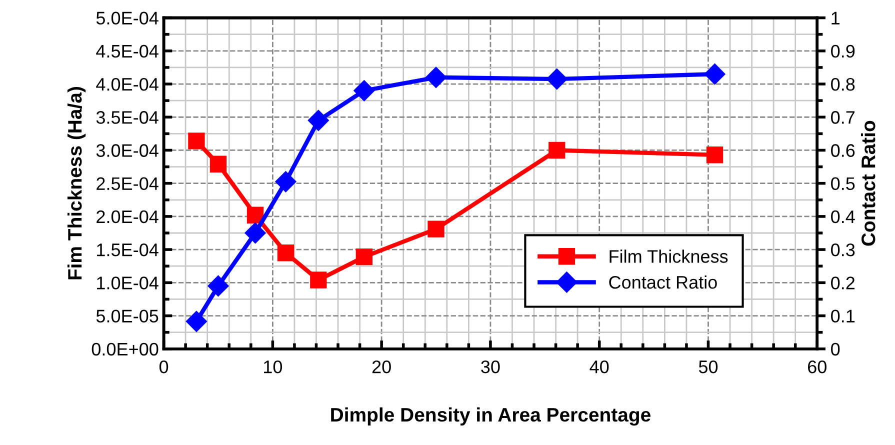  What do you see at coordinates (76, 183) in the screenshot?
I see `y-axis-title: Fim Thickness (Ha/a)` at bounding box center [76, 183].